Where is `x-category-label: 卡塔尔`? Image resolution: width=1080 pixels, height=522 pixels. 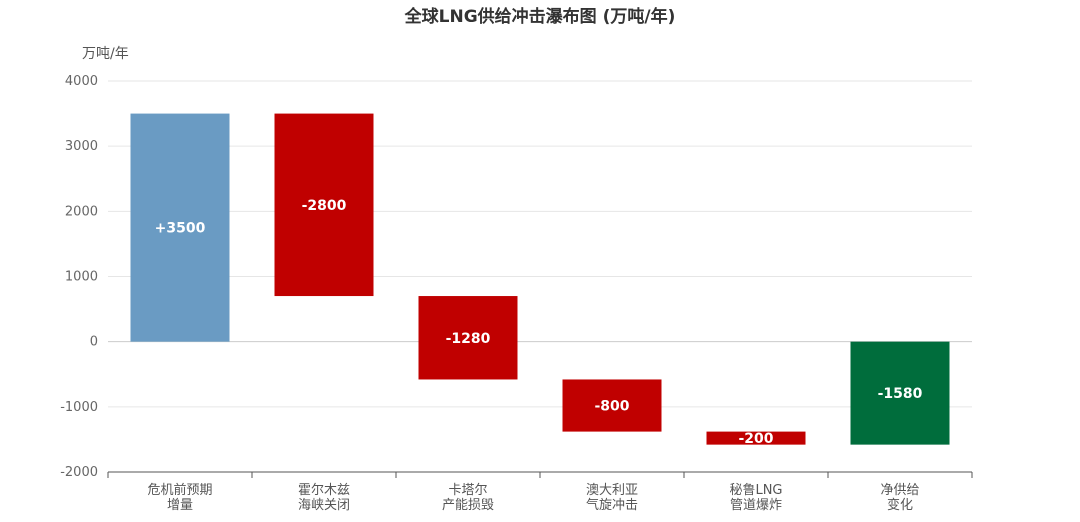
x-category-label: 卡塔尔 is located at coordinates (467, 490).